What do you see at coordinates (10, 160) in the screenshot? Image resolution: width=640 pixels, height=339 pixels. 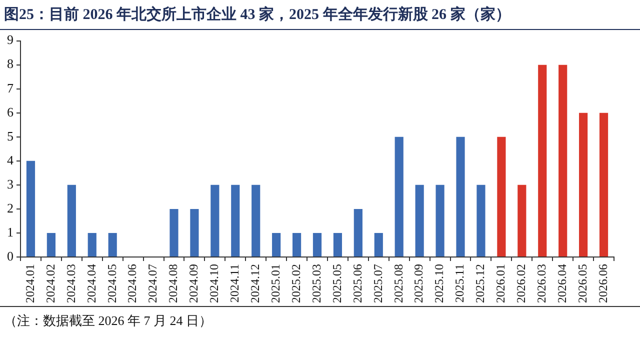 I see `y-tick-label: 4` at bounding box center [10, 160].